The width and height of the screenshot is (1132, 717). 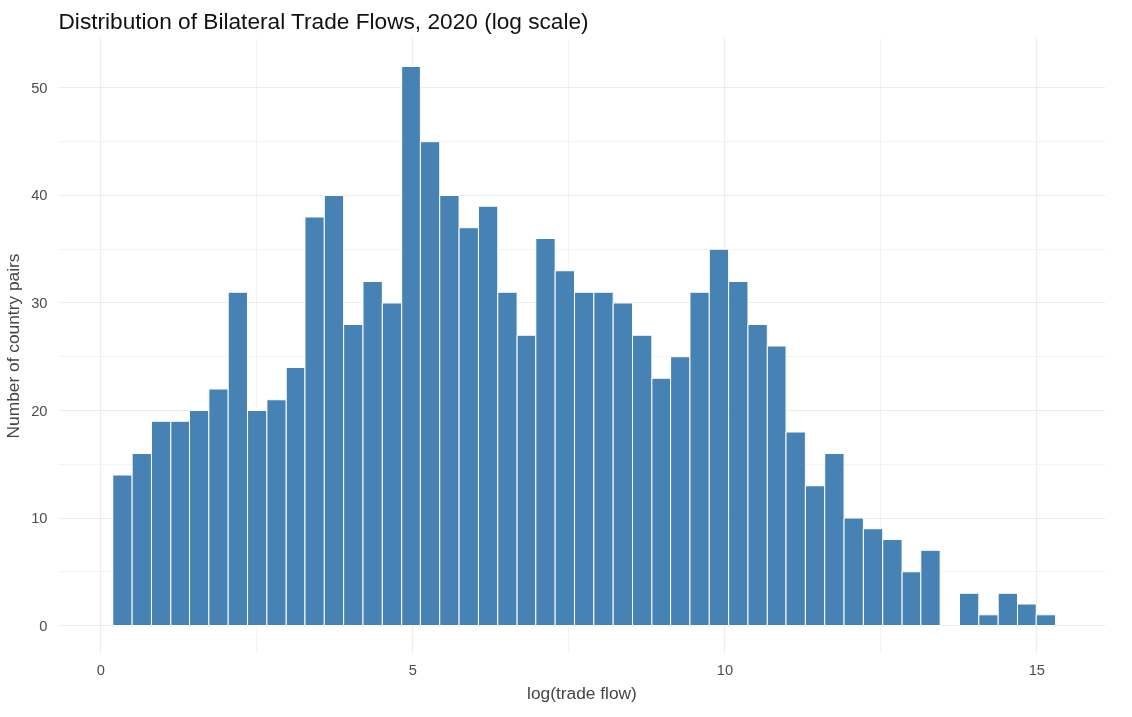 What do you see at coordinates (1037, 669) in the screenshot?
I see `x-tick-label: 15` at bounding box center [1037, 669].